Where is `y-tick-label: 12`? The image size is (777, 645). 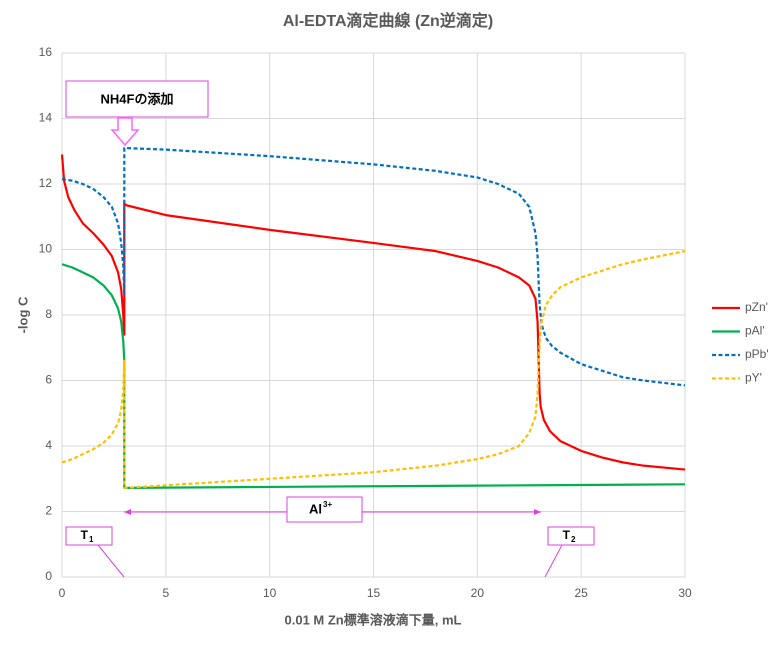
y-tick-label: 12 is located at coordinates (46, 183).